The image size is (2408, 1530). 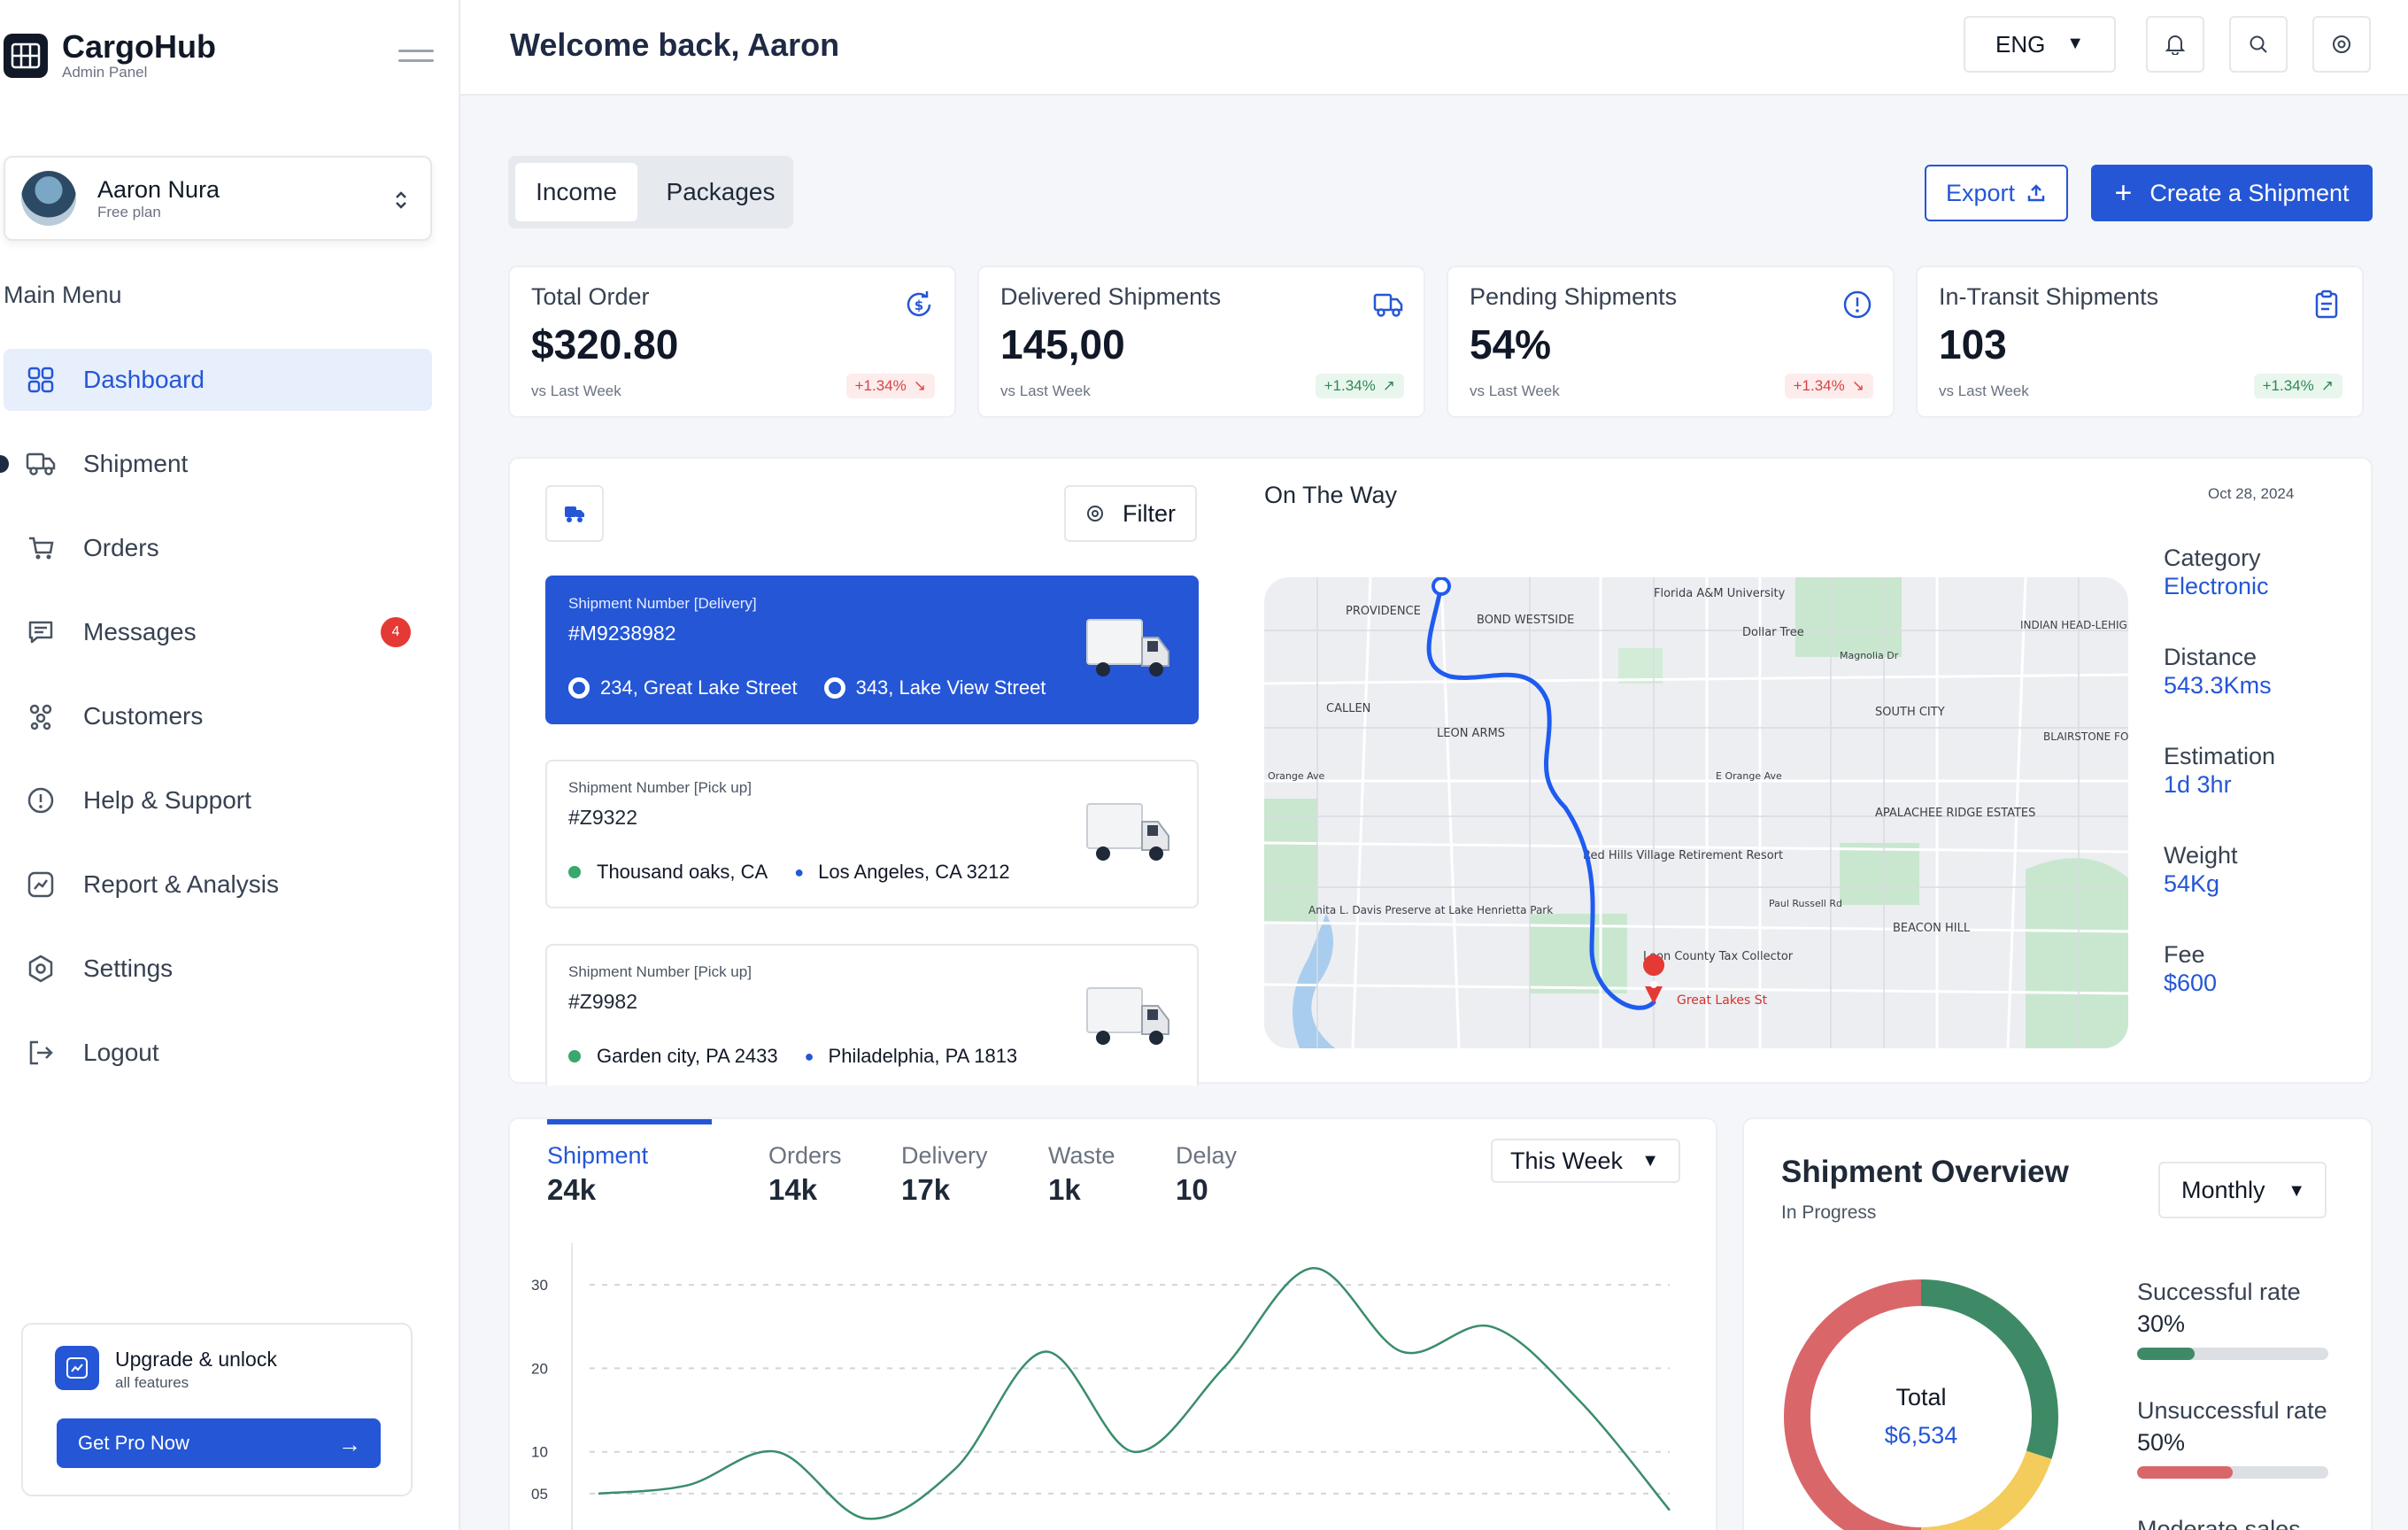 I want to click on get-pro-button: Get Pro Now →, so click(x=219, y=1443).